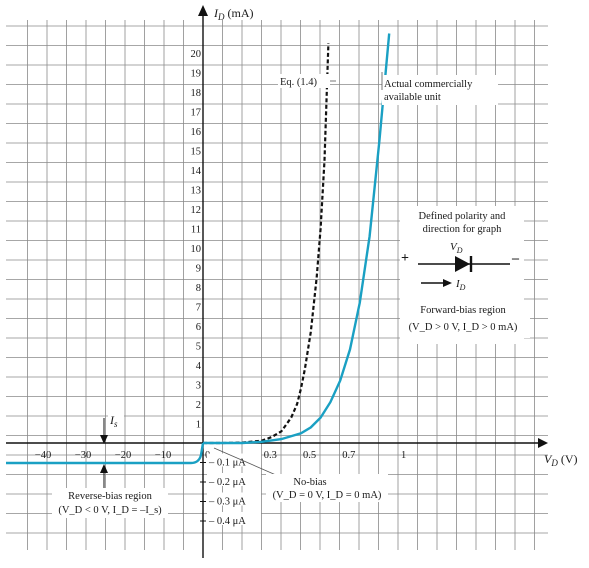 This screenshot has width=589, height=568. What do you see at coordinates (462, 229) in the screenshot?
I see `polarity-line2: direction for graph` at bounding box center [462, 229].